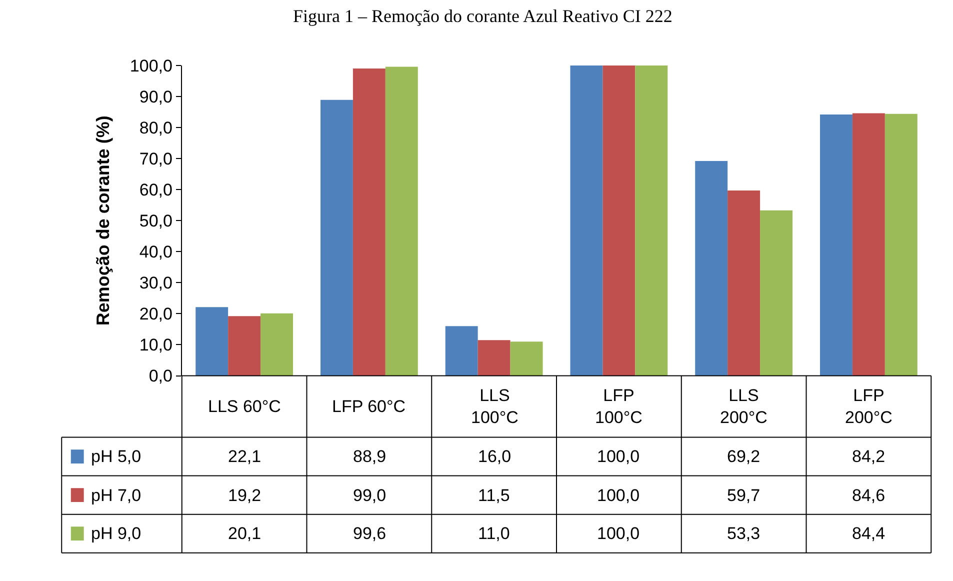 This screenshot has width=953, height=581. I want to click on y-tick-label: 20,0, so click(155, 314).